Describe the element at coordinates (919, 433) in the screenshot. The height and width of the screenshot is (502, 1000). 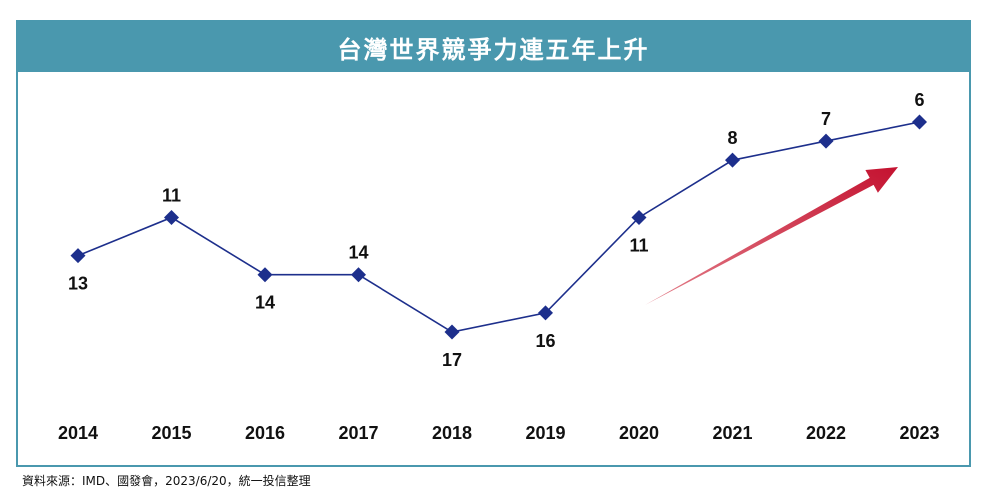
I see `x-tick-label: 2023` at that location.